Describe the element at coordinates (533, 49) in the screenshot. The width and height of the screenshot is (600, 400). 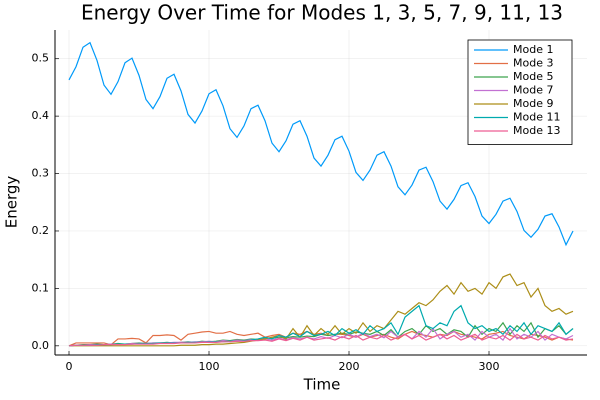
I see `legend-label: Mode 1` at that location.